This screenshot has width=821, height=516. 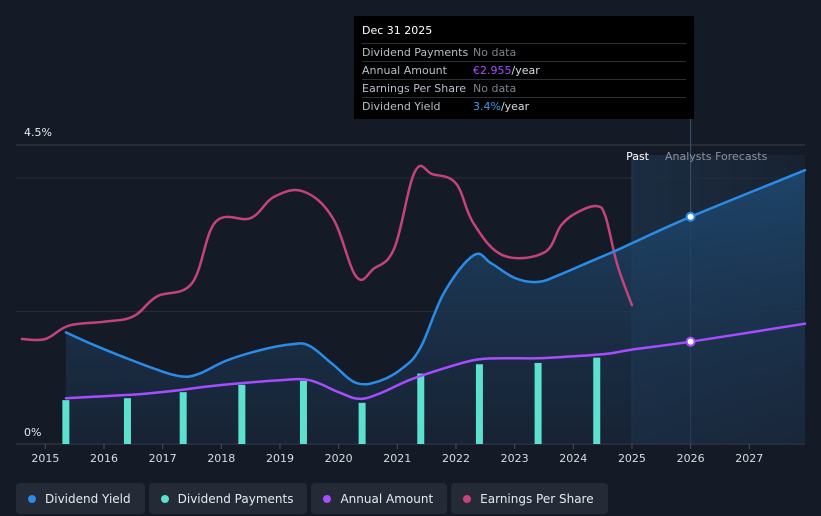 I want to click on tooltip-row-annual-amount: Annual Amount €2.955/year, so click(x=524, y=70).